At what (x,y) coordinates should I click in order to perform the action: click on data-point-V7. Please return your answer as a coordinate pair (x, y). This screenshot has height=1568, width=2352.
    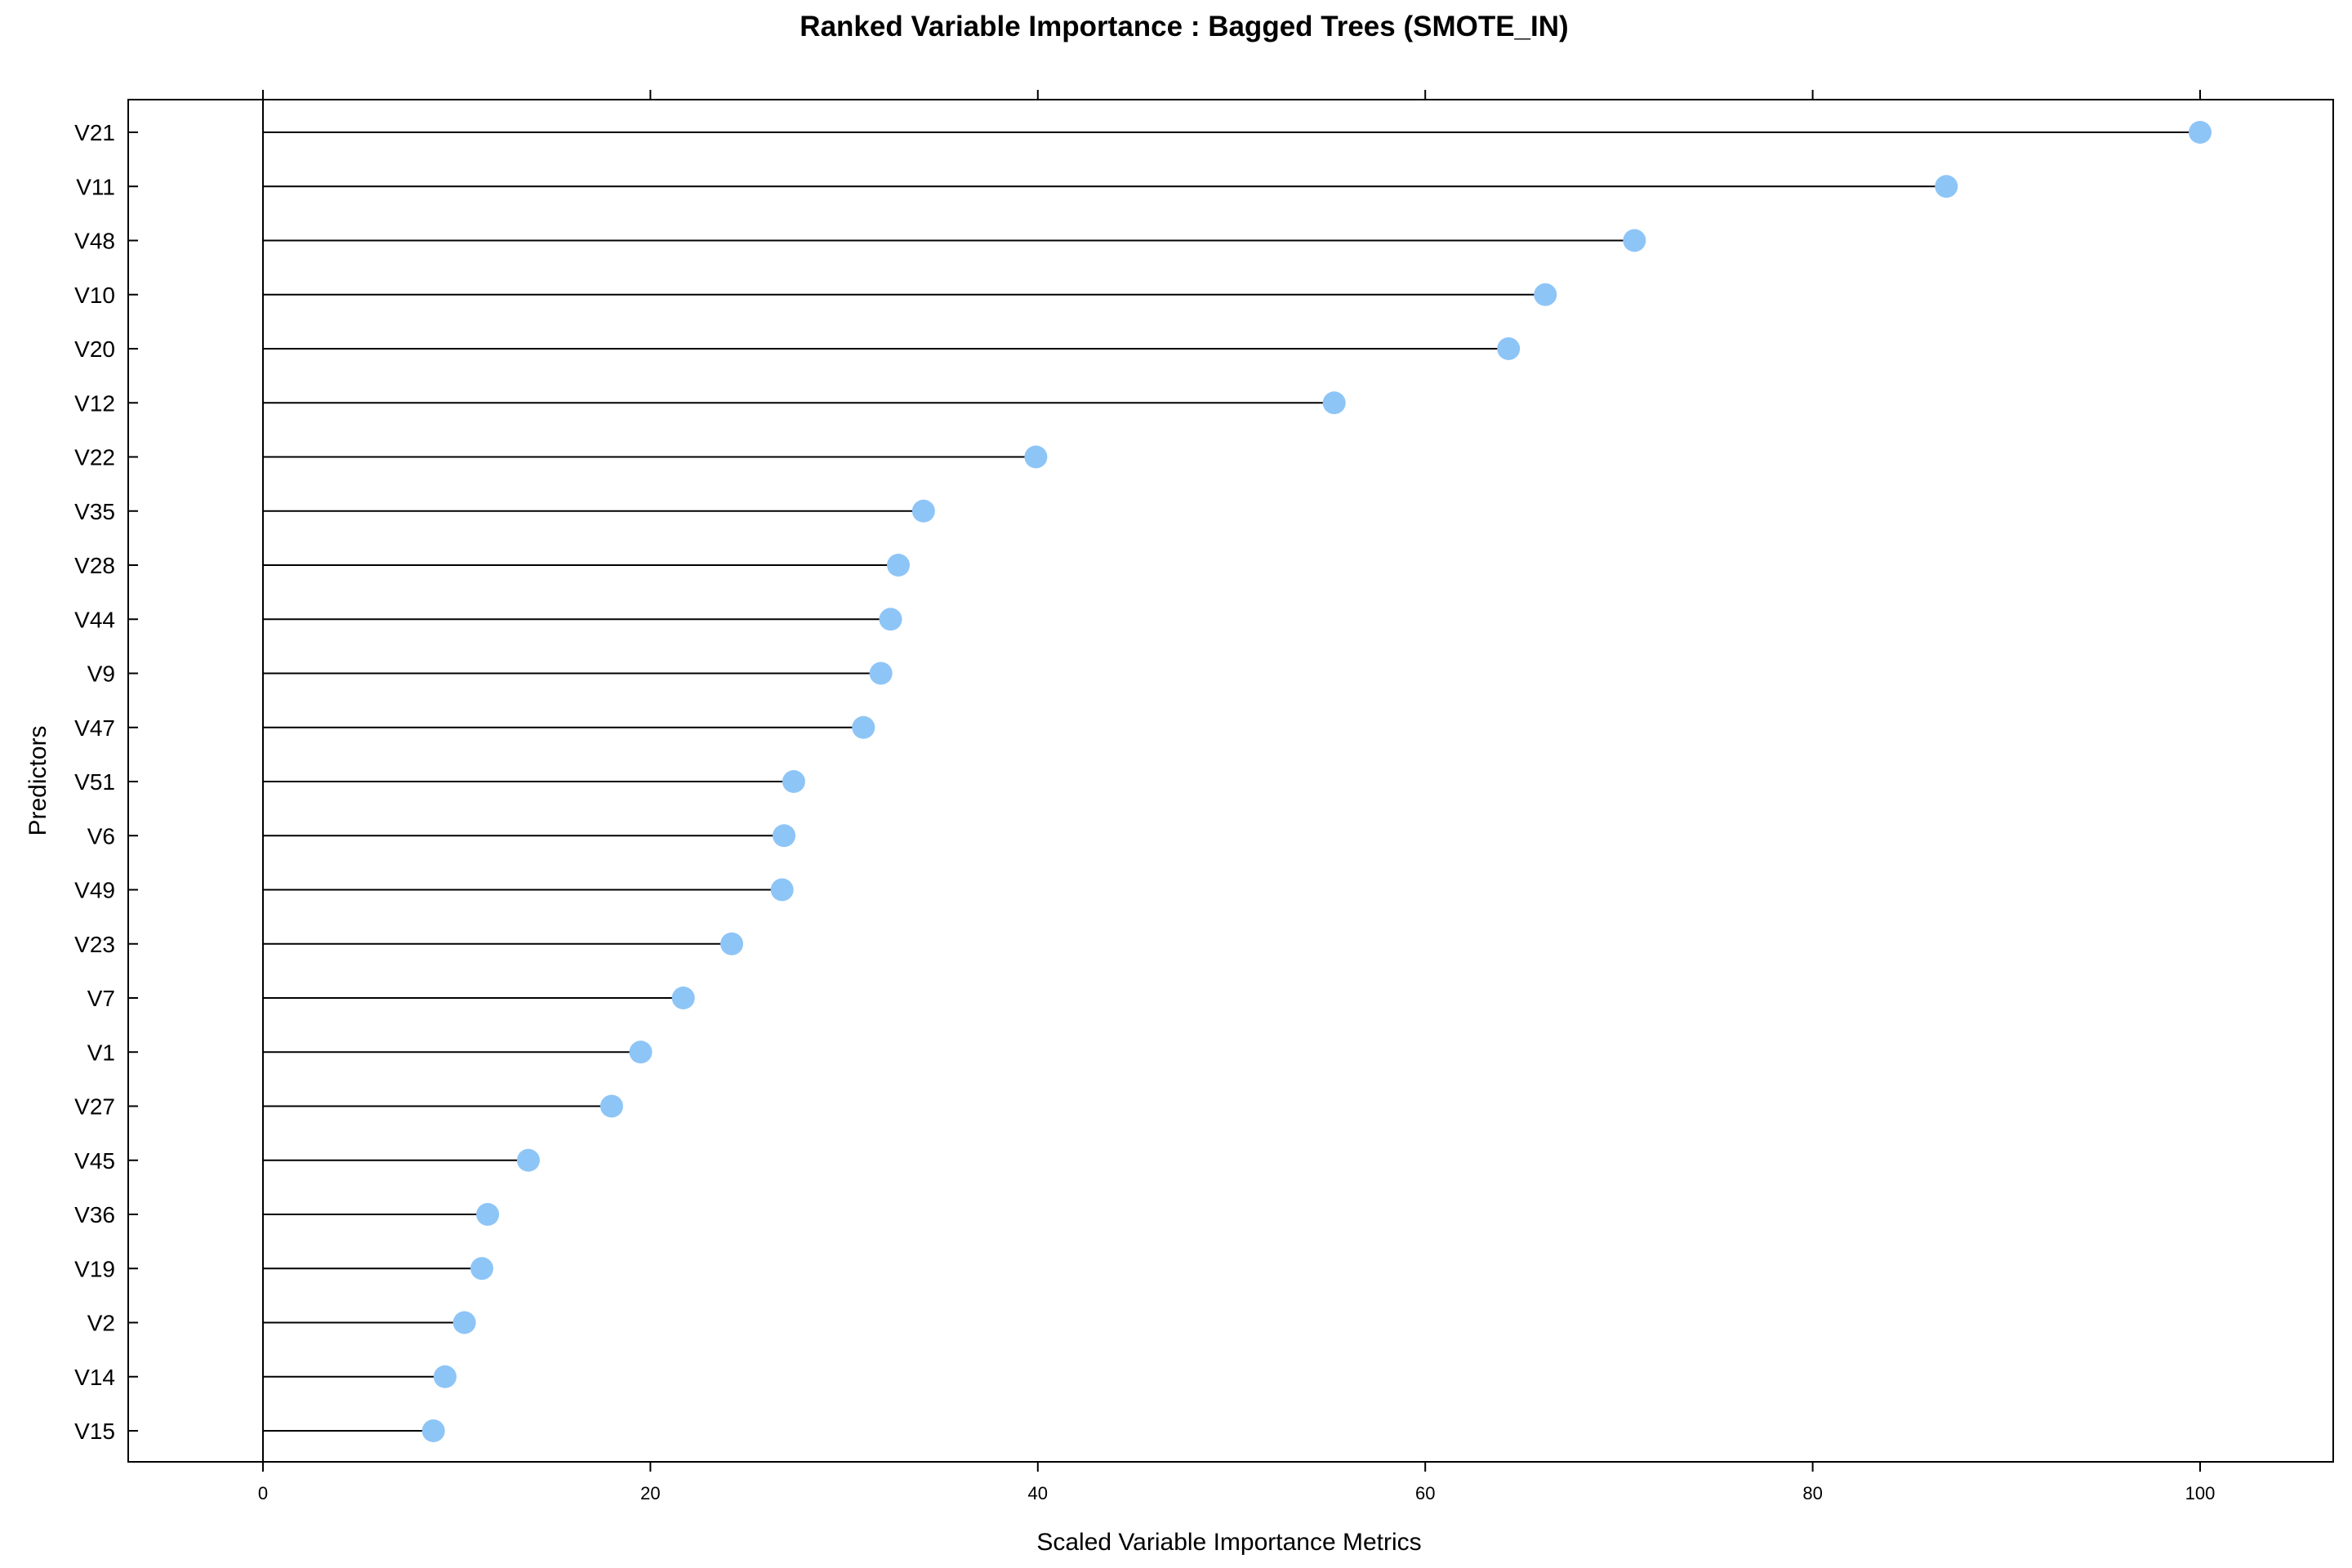
    Looking at the image, I should click on (683, 998).